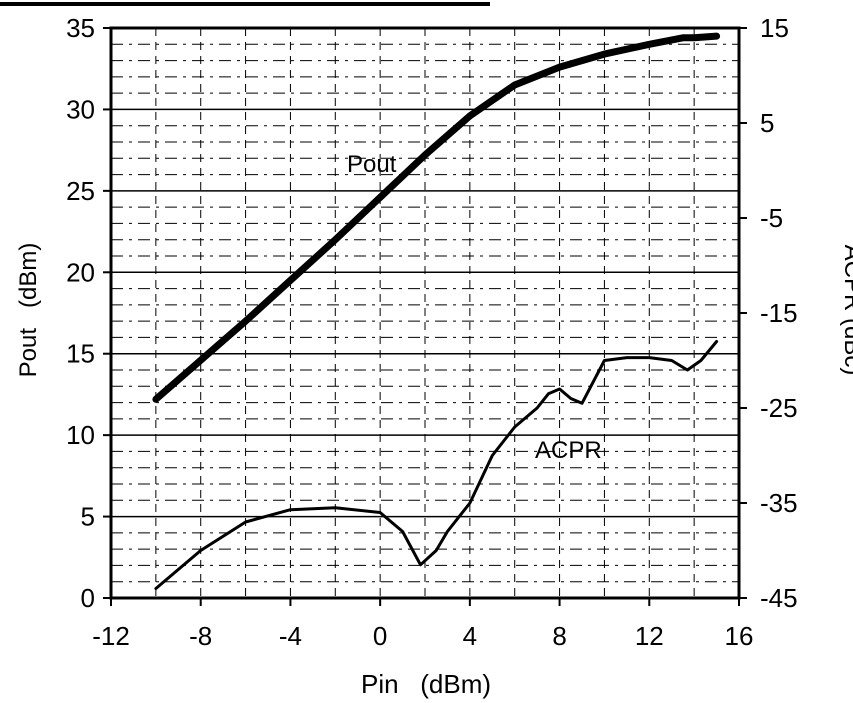 Image resolution: width=853 pixels, height=703 pixels. What do you see at coordinates (568, 450) in the screenshot?
I see `series-label-acpr: ACPR` at bounding box center [568, 450].